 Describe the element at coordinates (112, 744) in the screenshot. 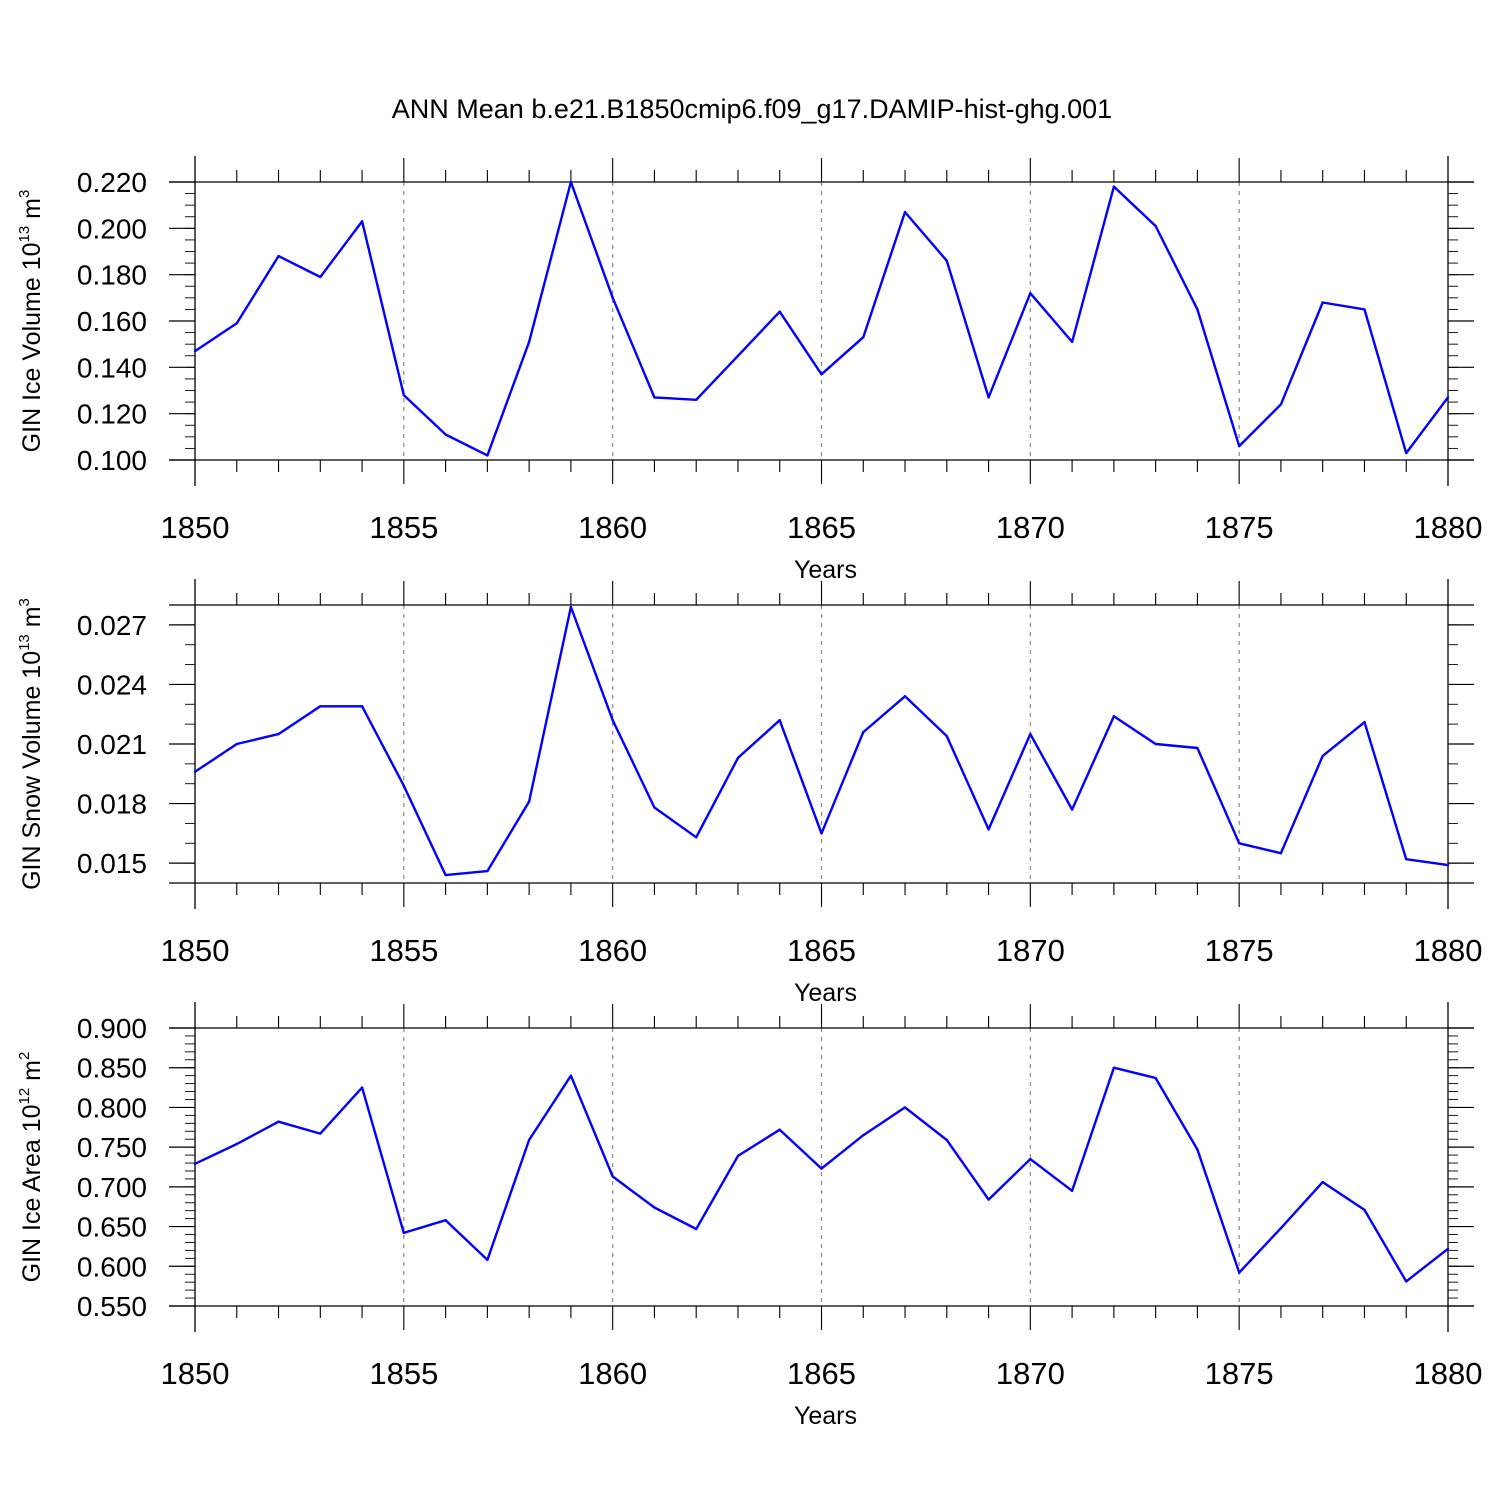

I see `y-tick-label: 0.021` at that location.